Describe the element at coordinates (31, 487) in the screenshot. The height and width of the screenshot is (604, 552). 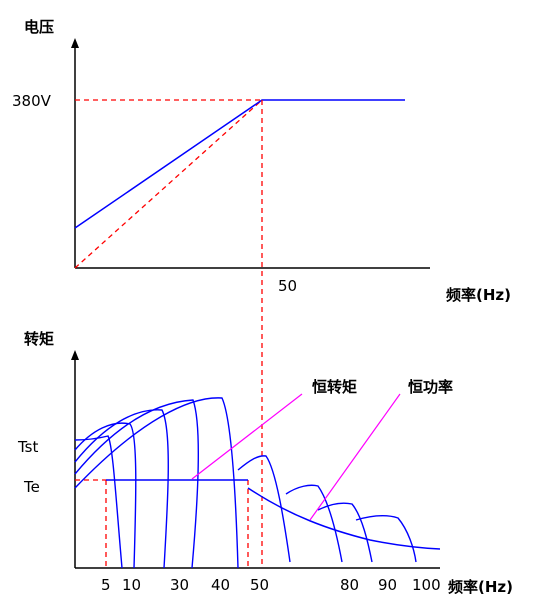
I see `te-label: Te` at that location.